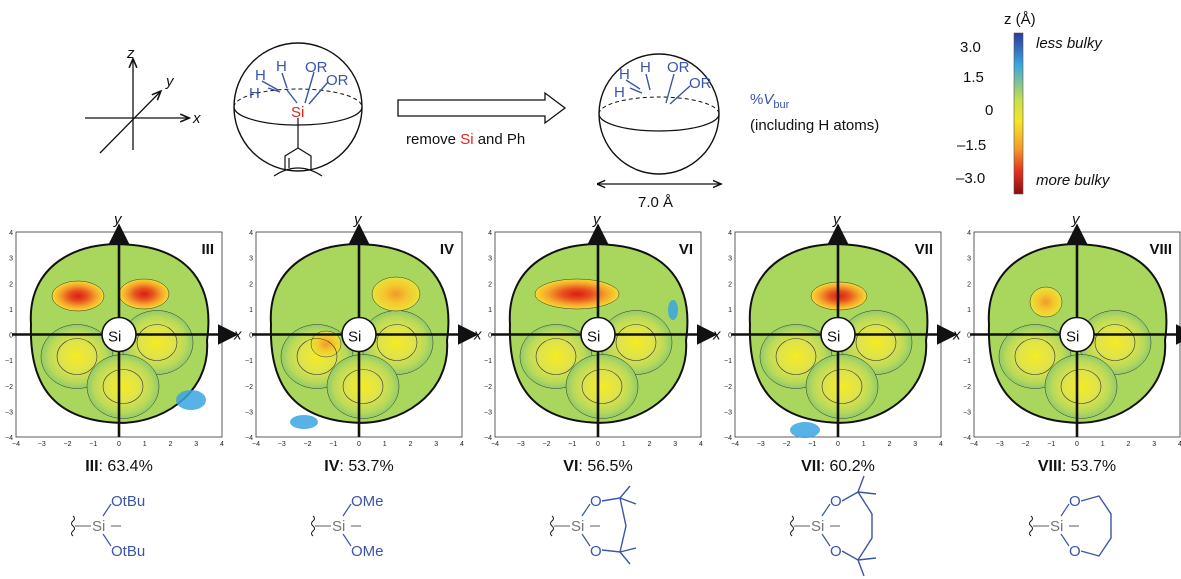 The width and height of the screenshot is (1181, 579). Describe the element at coordinates (1070, 526) in the screenshot. I see `structure-viii: Si O O` at that location.